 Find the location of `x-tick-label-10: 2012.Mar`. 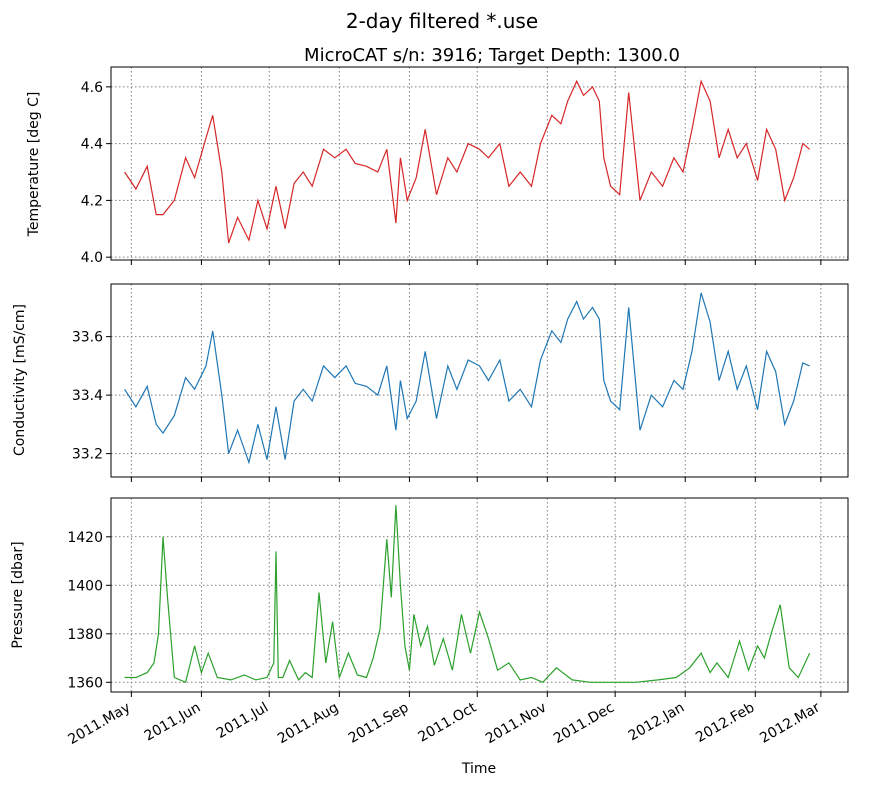

x-tick-label-10: 2012.Mar is located at coordinates (790, 722).